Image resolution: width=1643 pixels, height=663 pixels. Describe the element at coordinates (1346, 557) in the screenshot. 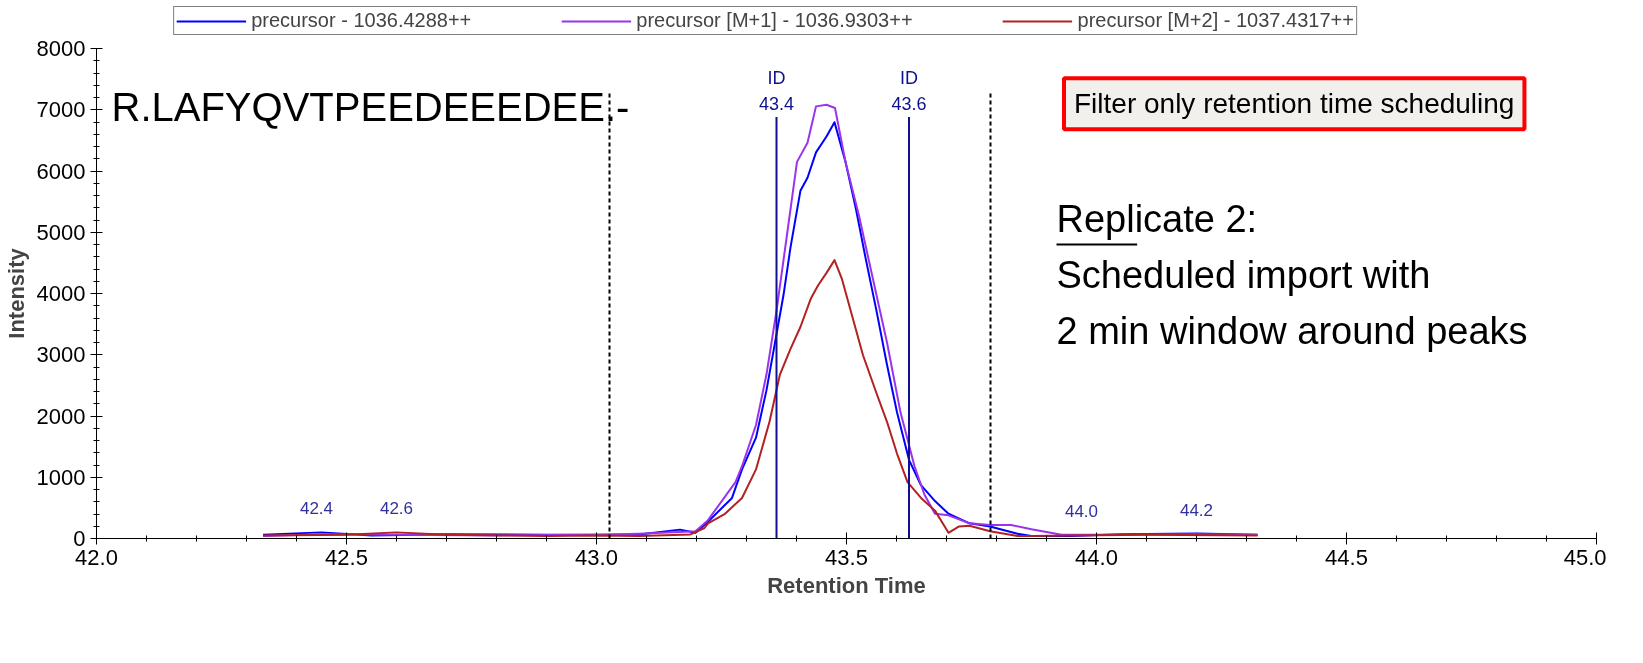

I see `x-tick-label: 44.5` at that location.